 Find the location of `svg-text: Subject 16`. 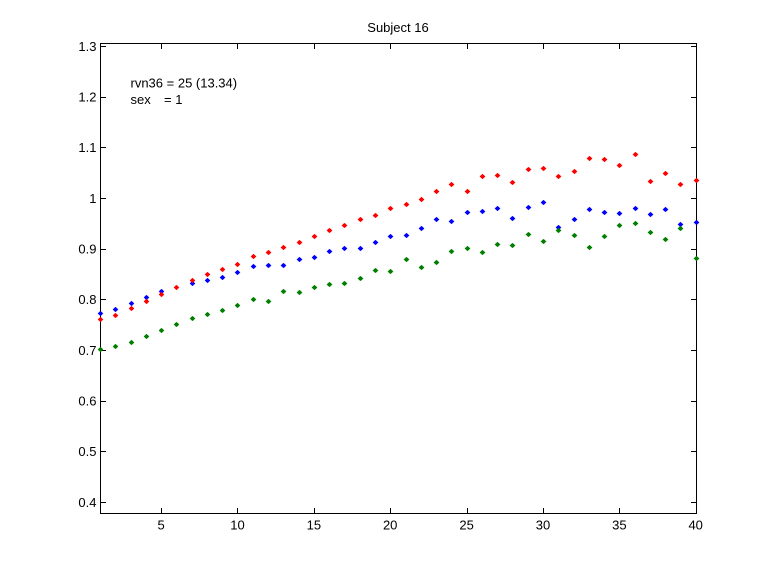

svg-text: Subject 16 is located at coordinates (397, 27).